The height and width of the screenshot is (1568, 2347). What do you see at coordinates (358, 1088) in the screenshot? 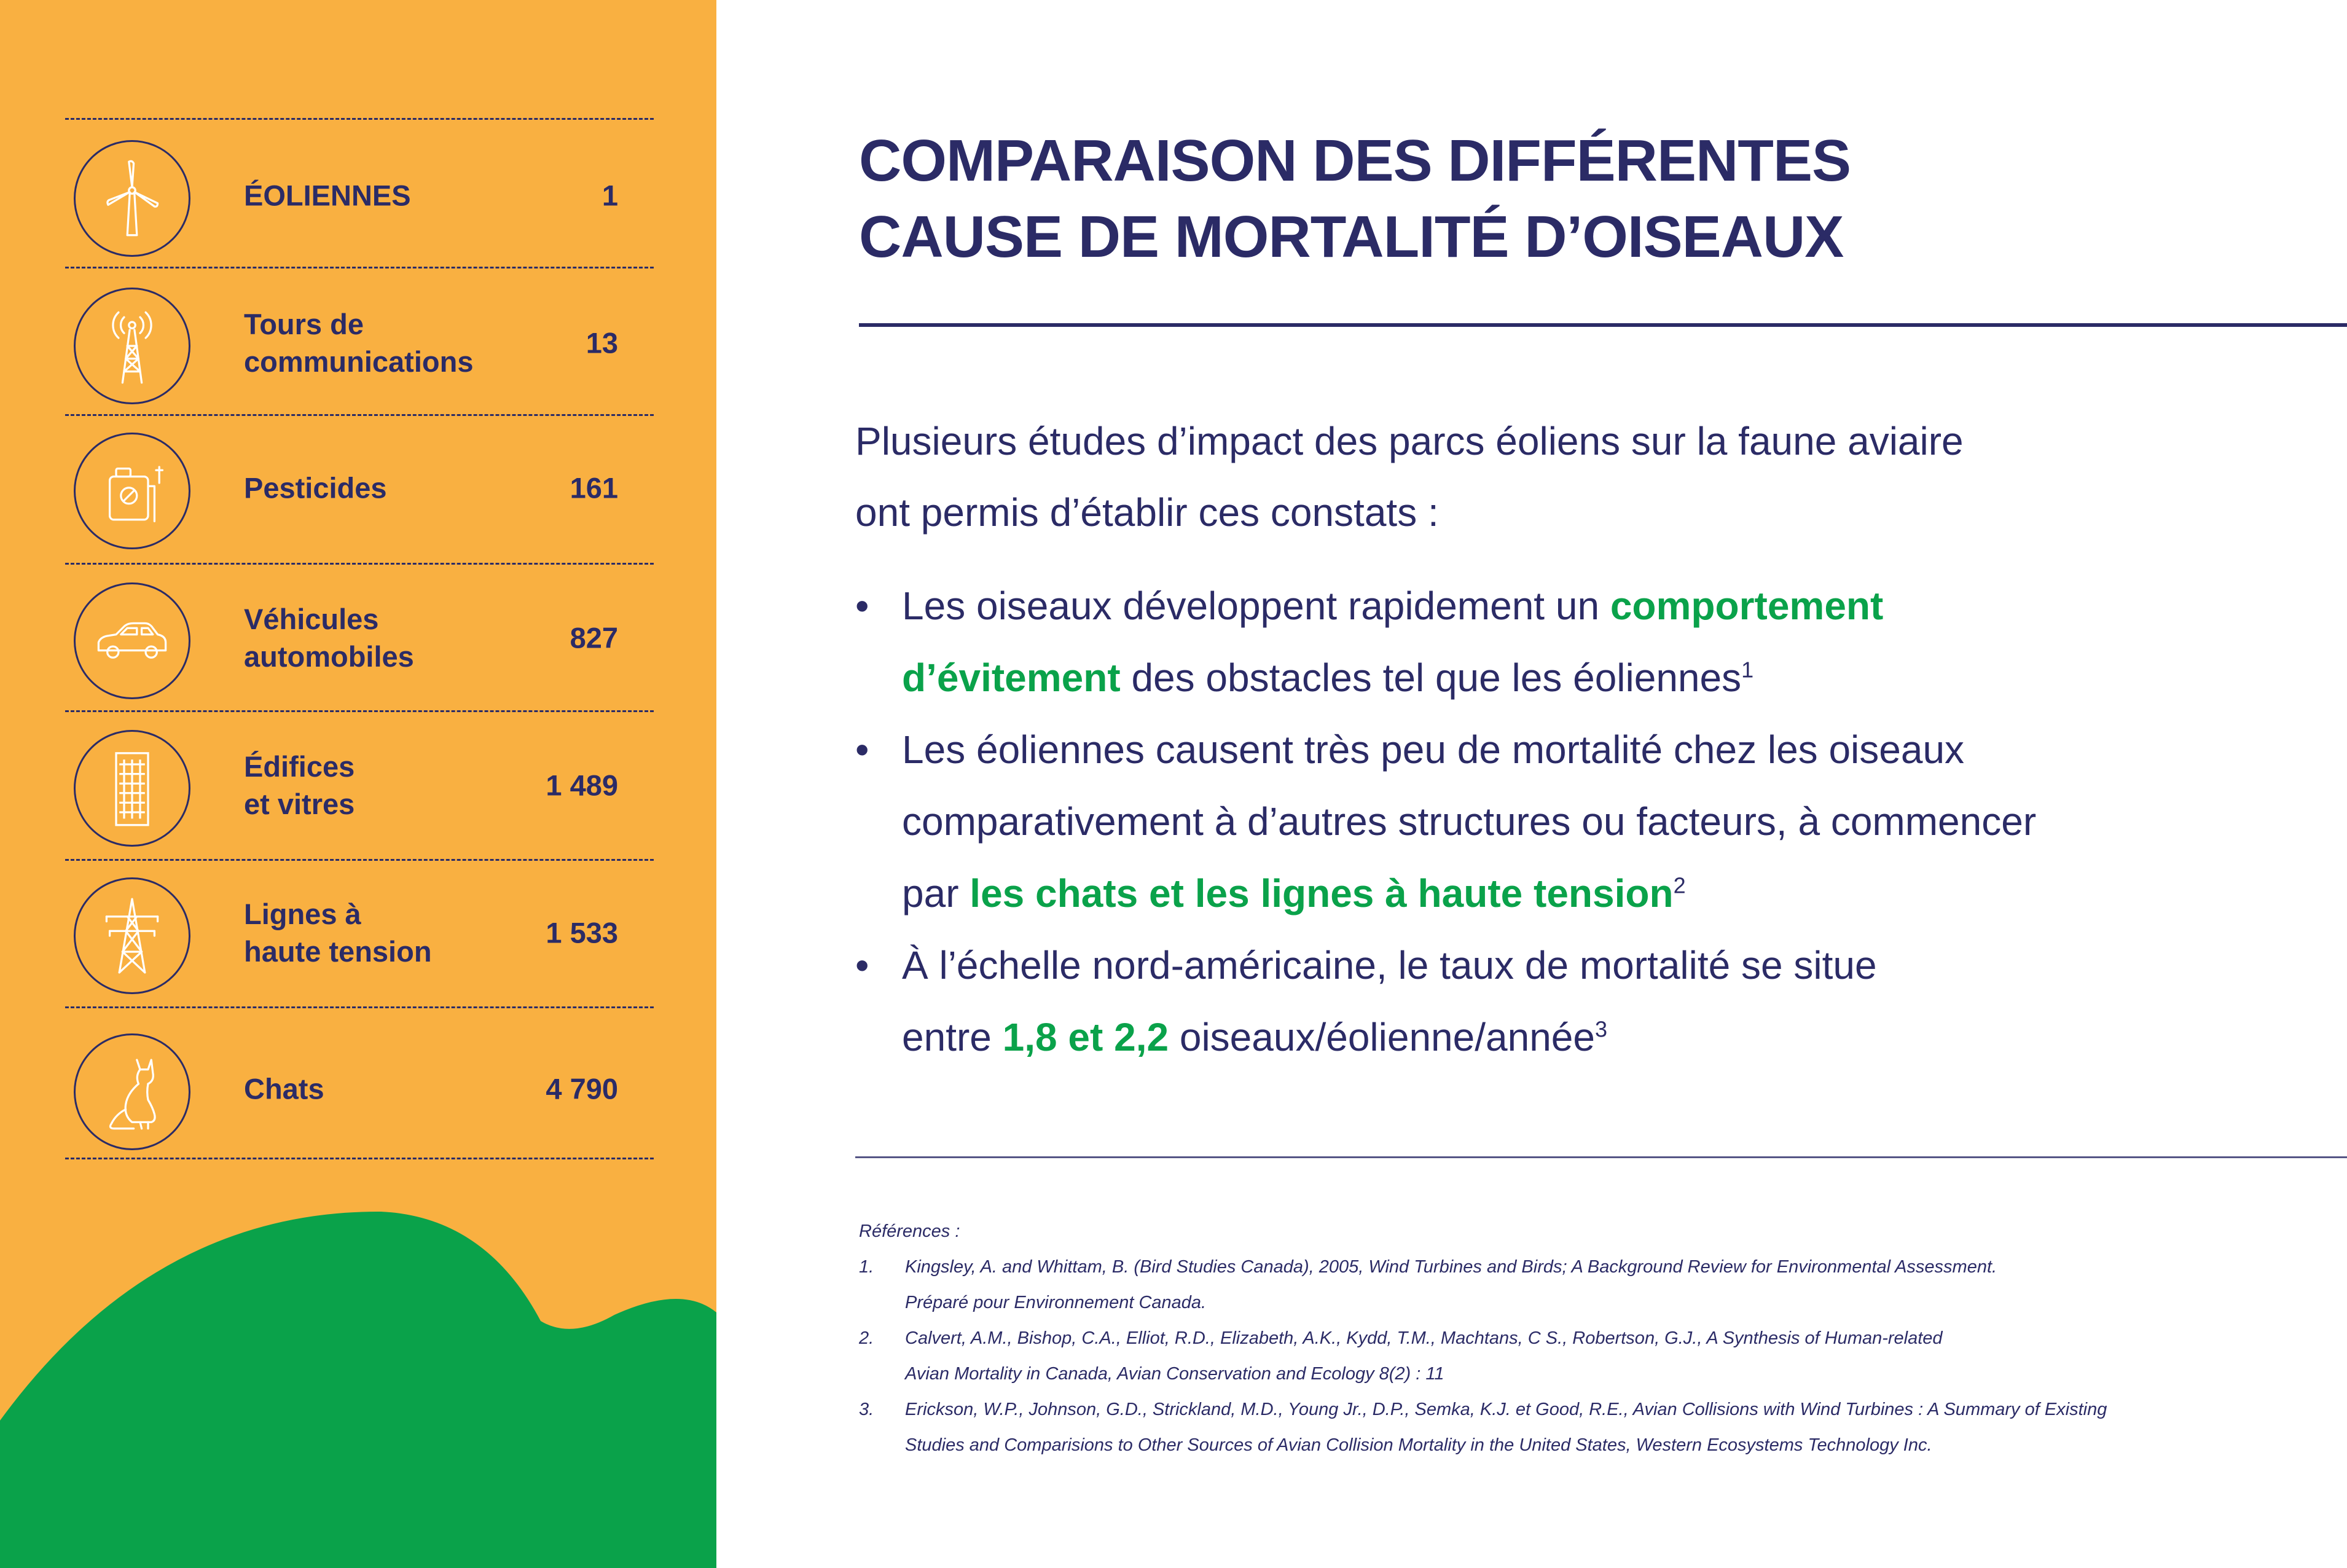
I see `sidebar-item-cats: Chats 4 790` at bounding box center [358, 1088].